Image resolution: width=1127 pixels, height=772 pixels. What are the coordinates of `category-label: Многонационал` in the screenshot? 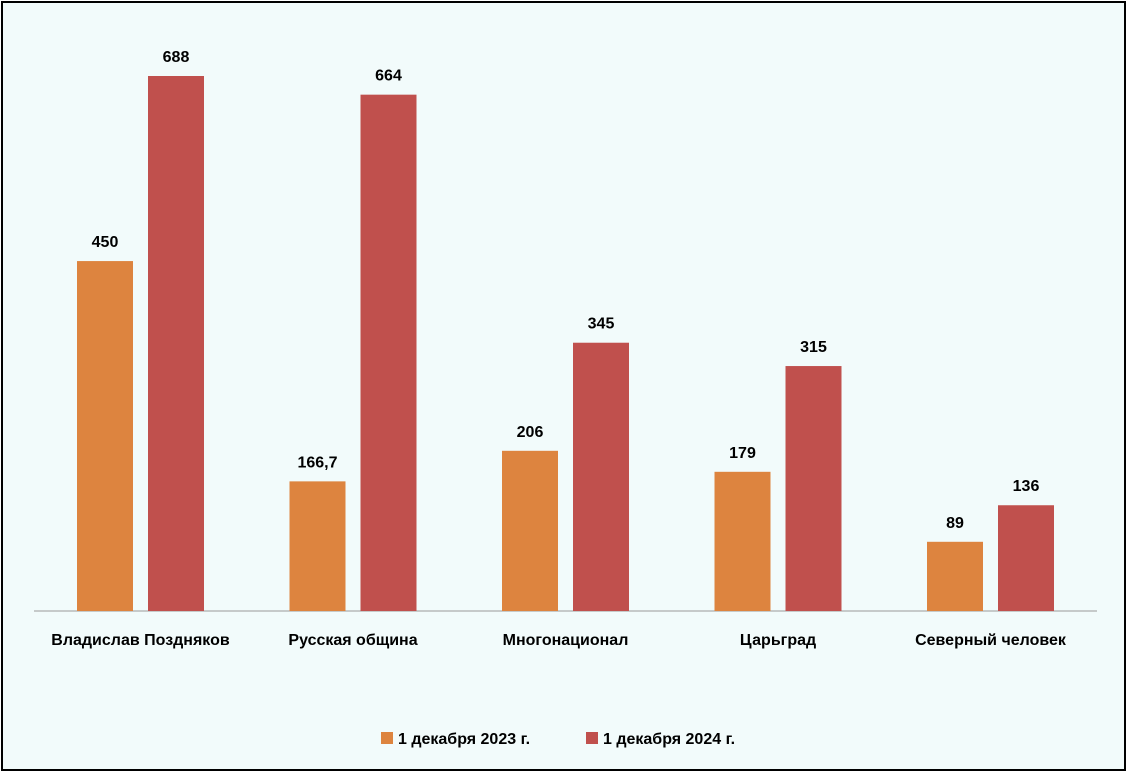 It's located at (566, 640).